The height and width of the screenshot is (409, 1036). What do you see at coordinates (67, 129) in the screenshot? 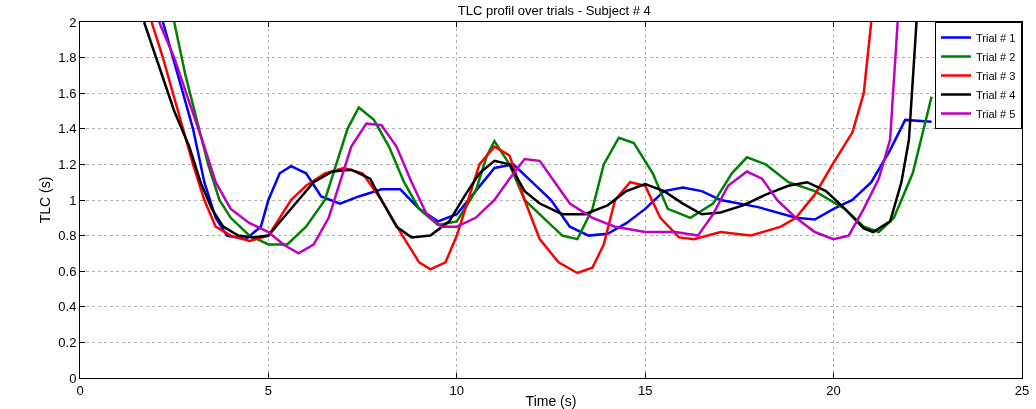
I see `y-tick-label: 1.4` at bounding box center [67, 129].